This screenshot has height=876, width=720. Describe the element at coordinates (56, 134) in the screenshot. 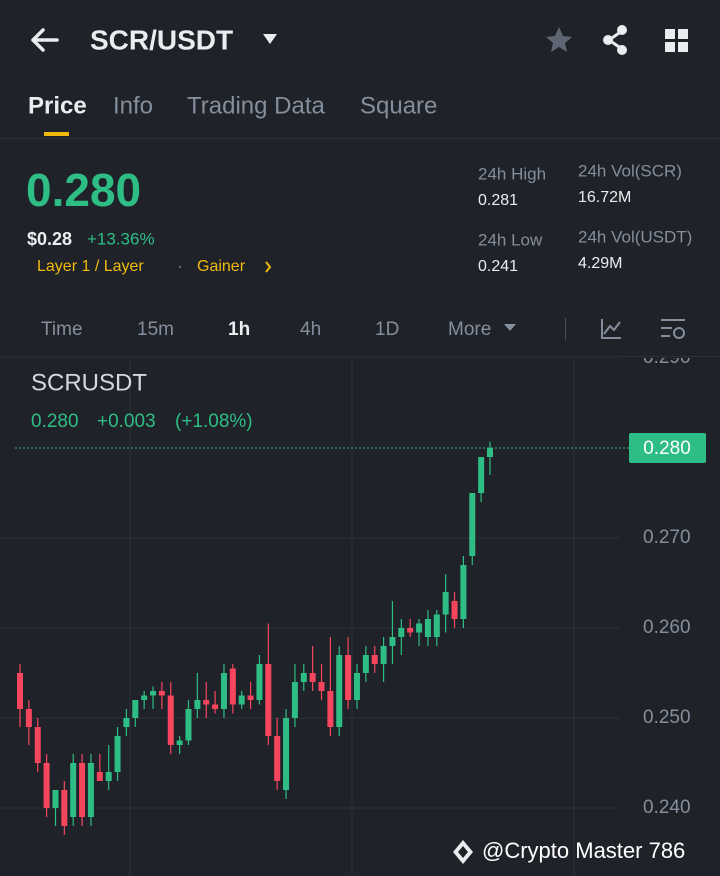

I see `tab-indicator` at that location.